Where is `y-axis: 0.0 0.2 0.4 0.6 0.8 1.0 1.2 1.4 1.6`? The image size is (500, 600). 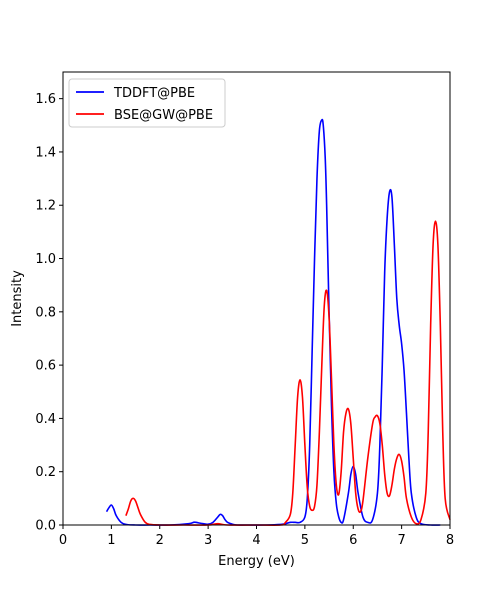
y-axis: 0.0 0.2 0.4 0.6 0.8 1.0 1.2 1.4 1.6 is located at coordinates (49, 313).